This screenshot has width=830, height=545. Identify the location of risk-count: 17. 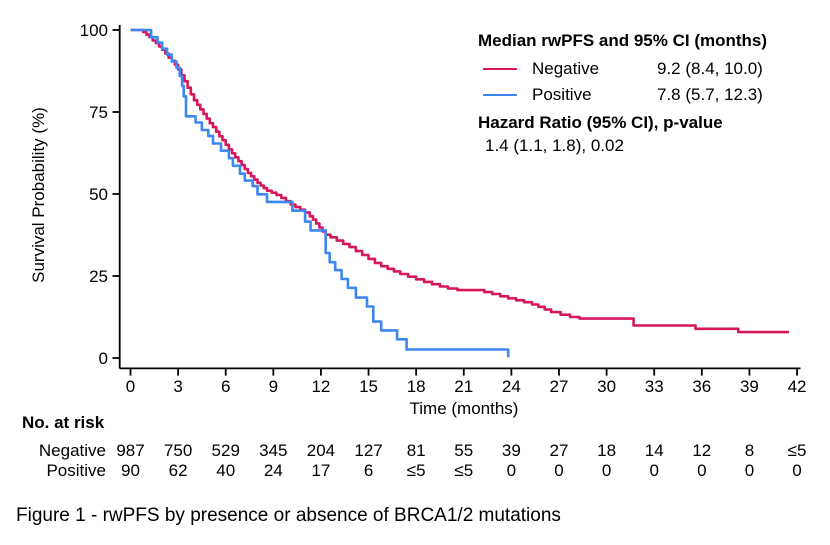
(321, 470).